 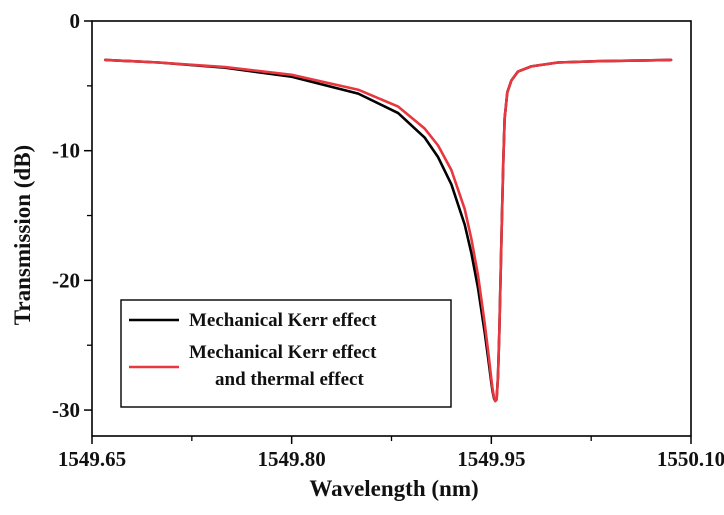 What do you see at coordinates (66, 280) in the screenshot?
I see `y-tick-label: -20` at bounding box center [66, 280].